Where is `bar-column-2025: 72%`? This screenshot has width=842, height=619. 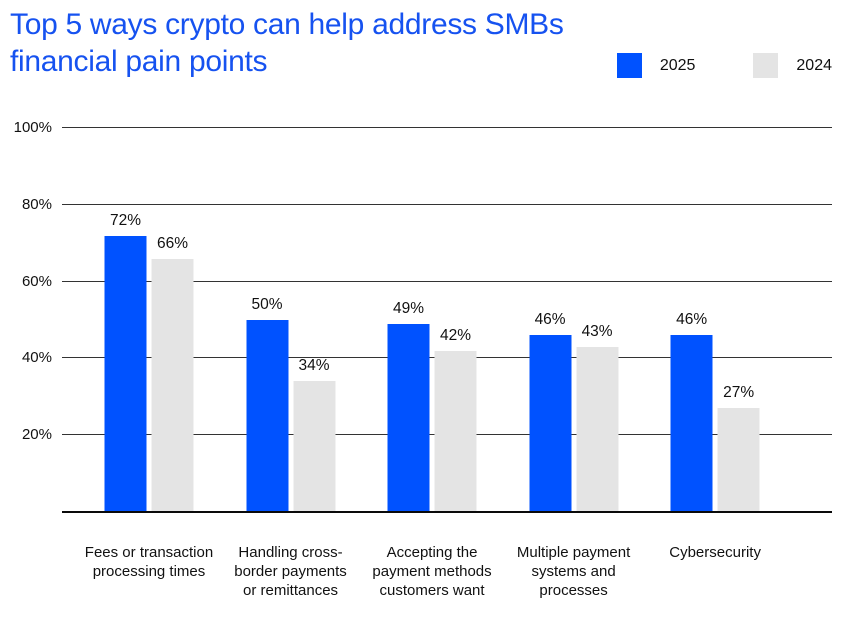 bar-column-2025: 72% is located at coordinates (125, 361).